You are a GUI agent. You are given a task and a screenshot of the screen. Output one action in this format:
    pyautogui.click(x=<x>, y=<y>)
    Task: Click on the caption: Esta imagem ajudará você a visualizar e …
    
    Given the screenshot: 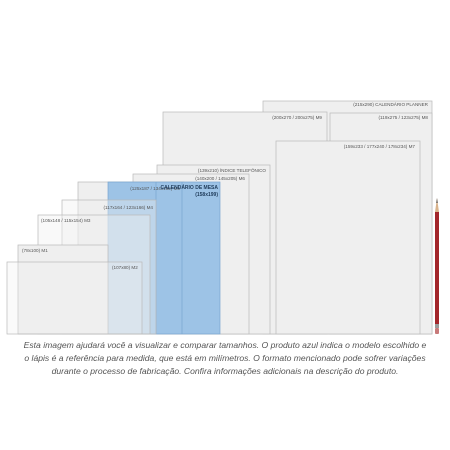 What is the action you would take?
    pyautogui.click(x=225, y=358)
    